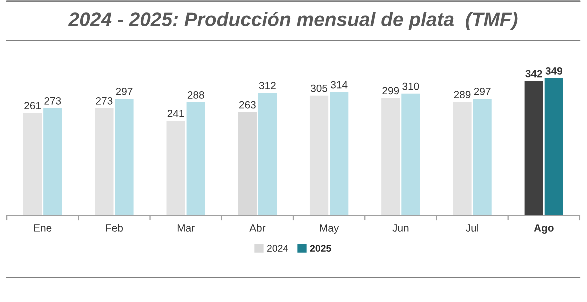  What do you see at coordinates (248, 105) in the screenshot?
I see `data-label: 263` at bounding box center [248, 105].